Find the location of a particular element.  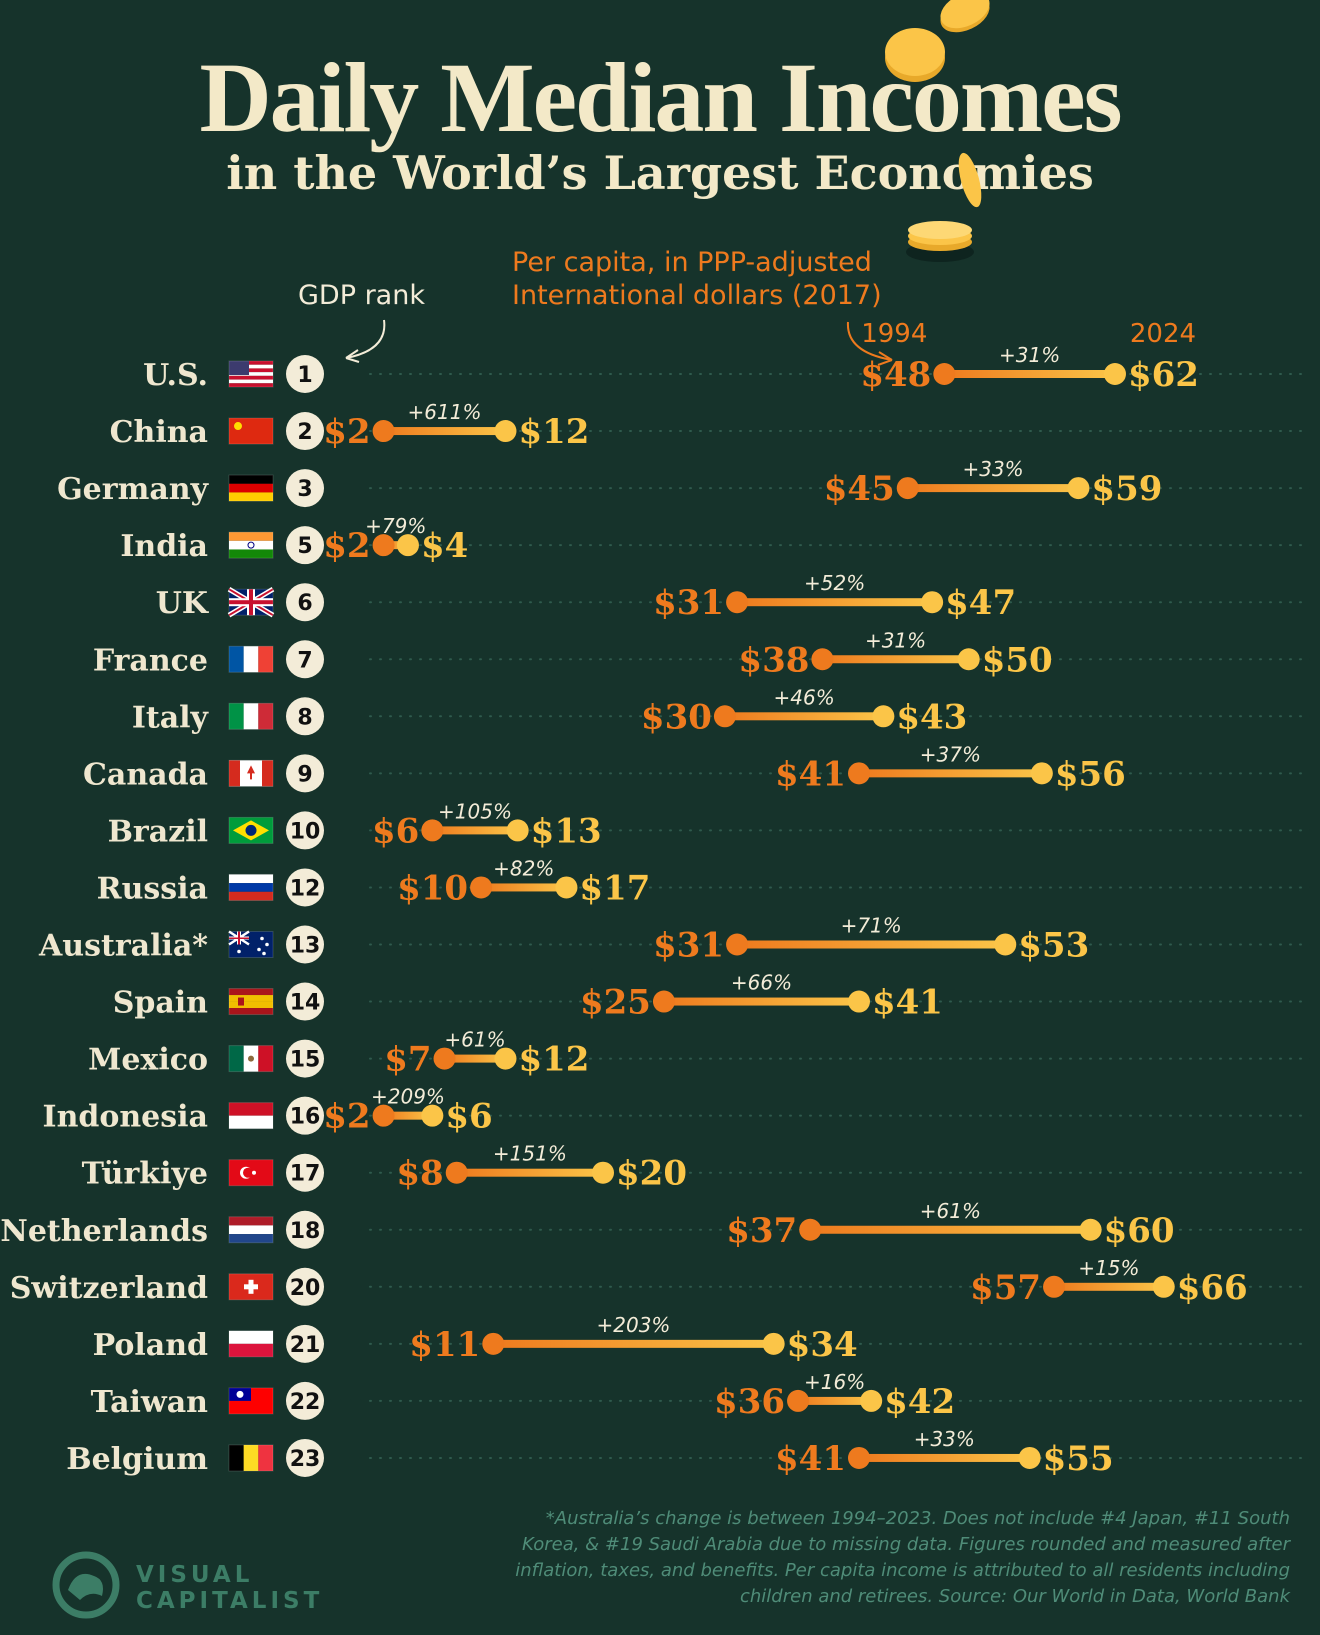

percent-change-label: +66% is located at coordinates (761, 983).